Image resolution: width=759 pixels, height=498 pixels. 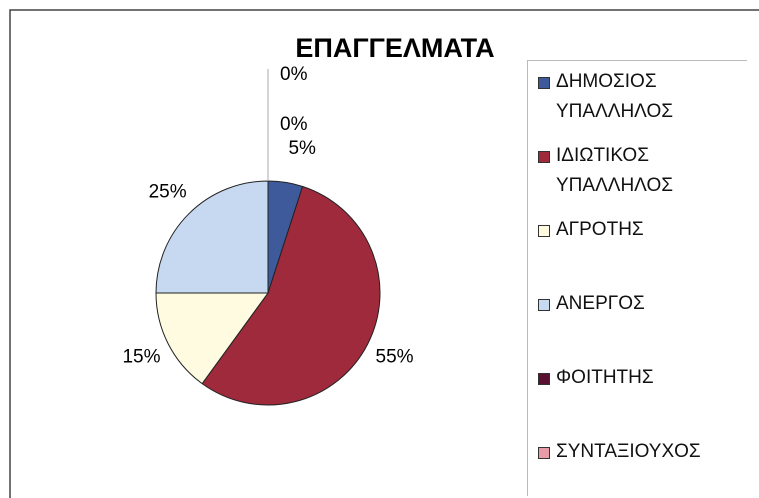 I want to click on data-label: 15%, so click(x=141, y=356).